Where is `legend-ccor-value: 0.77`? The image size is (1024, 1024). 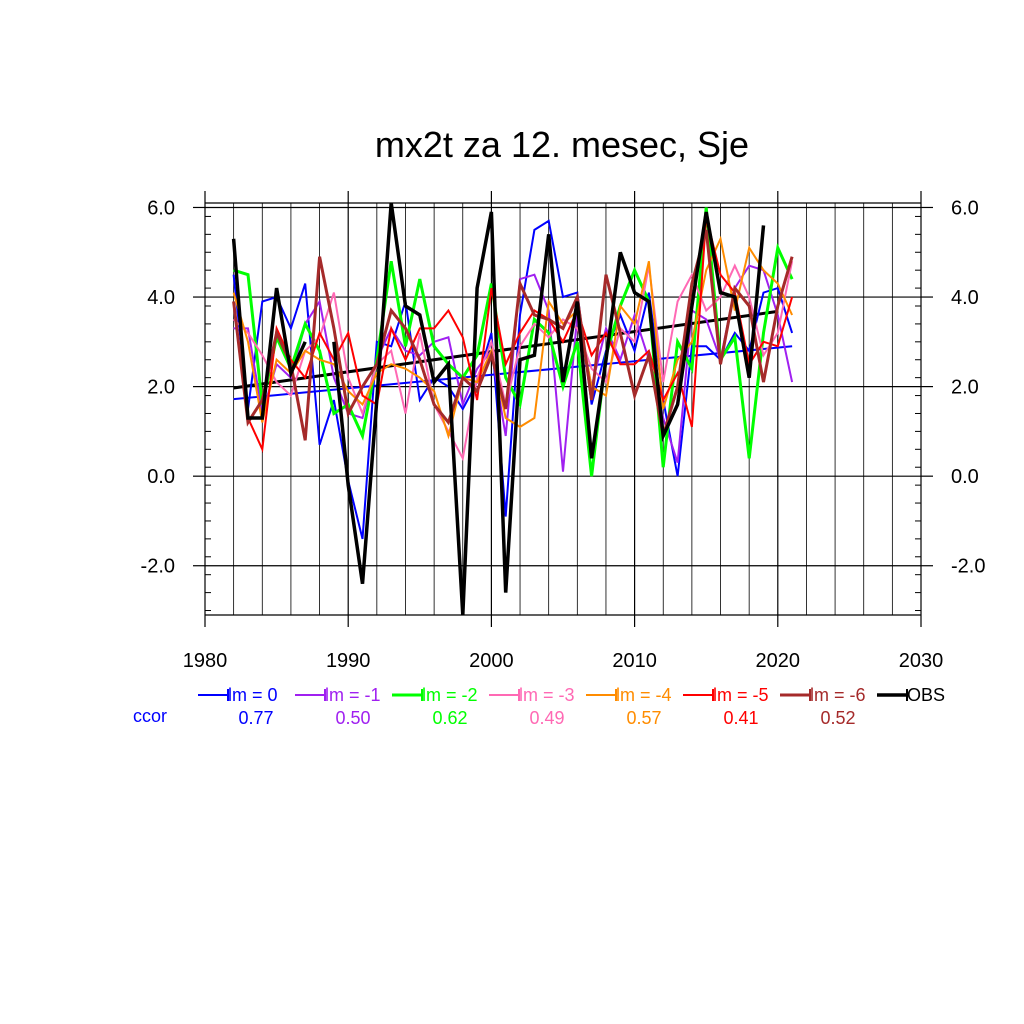 legend-ccor-value: 0.77 is located at coordinates (255, 718).